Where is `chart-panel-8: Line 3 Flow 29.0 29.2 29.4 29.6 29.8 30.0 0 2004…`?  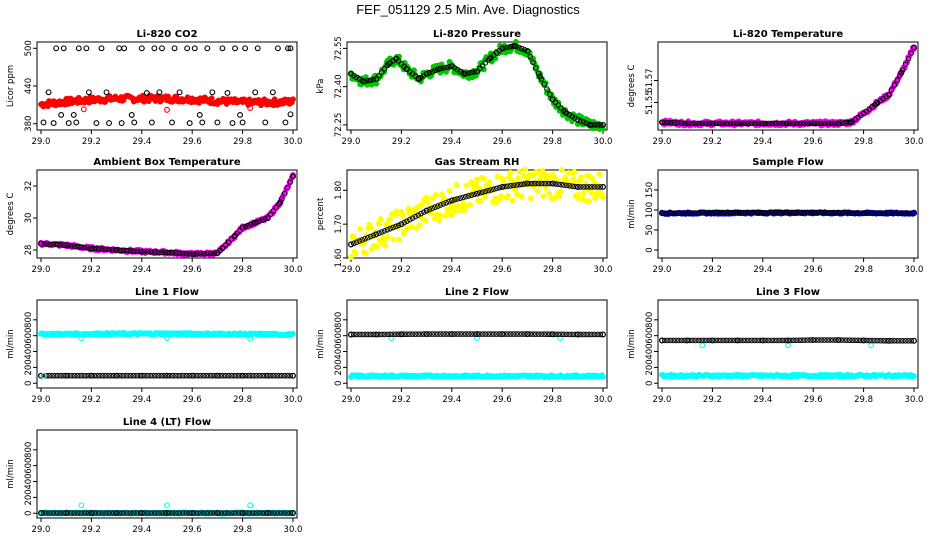
chart-panel-8: Line 3 Flow 29.0 29.2 29.4 29.6 29.8 30.0 0 2004… is located at coordinates (775, 346).